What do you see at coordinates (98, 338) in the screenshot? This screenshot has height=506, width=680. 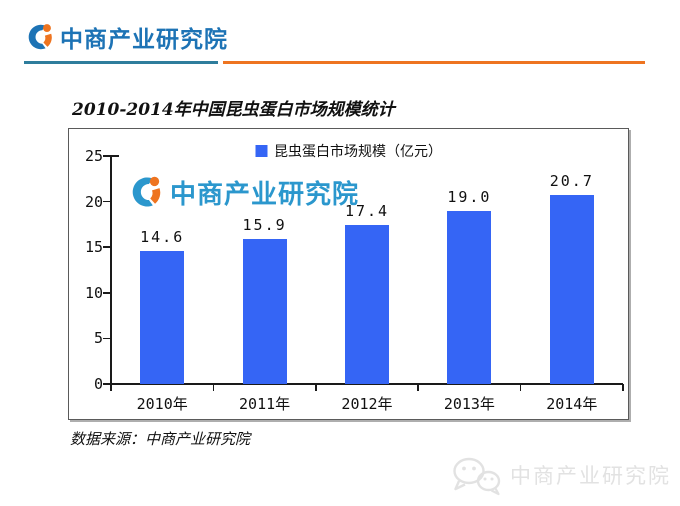 I see `y-axis-tick-label: 5` at bounding box center [98, 338].